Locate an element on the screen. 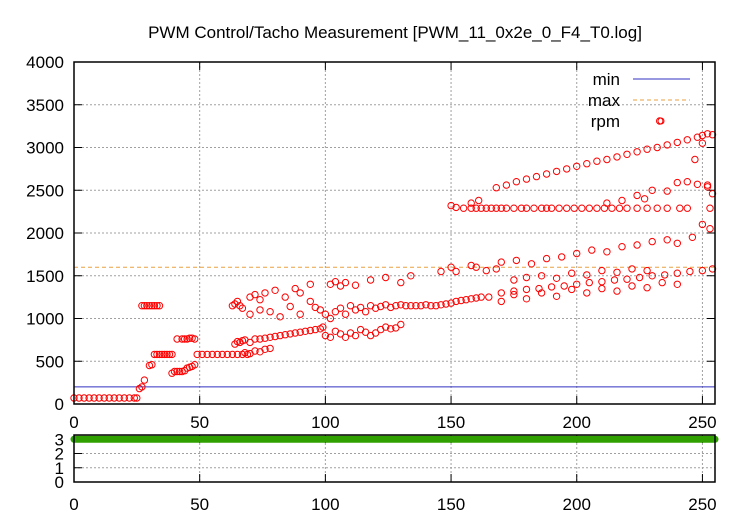  y-tick-label: 500 is located at coordinates (50, 361).